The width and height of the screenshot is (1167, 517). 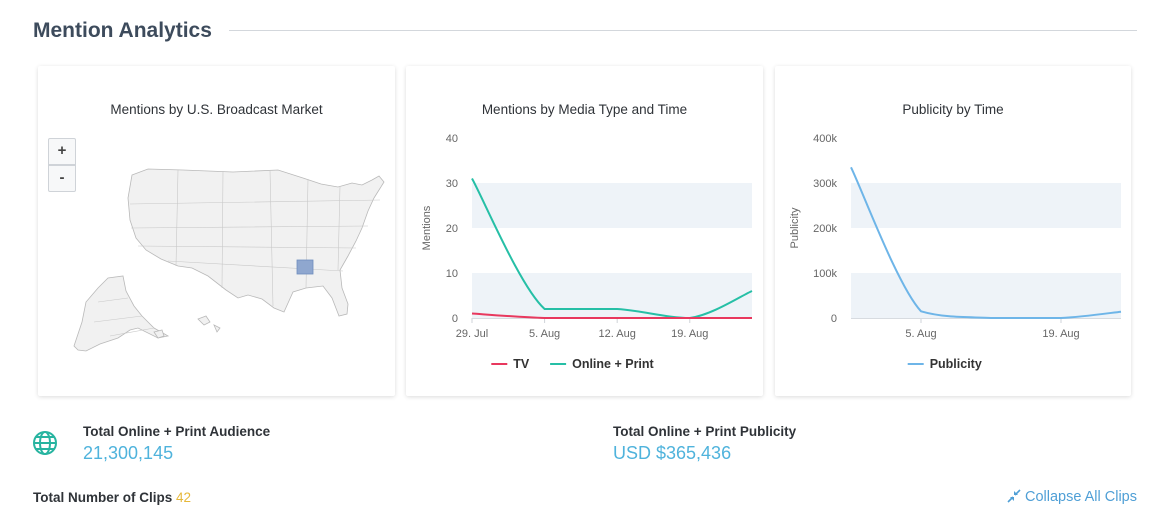 What do you see at coordinates (521, 364) in the screenshot?
I see `legend-item-tv: TV` at bounding box center [521, 364].